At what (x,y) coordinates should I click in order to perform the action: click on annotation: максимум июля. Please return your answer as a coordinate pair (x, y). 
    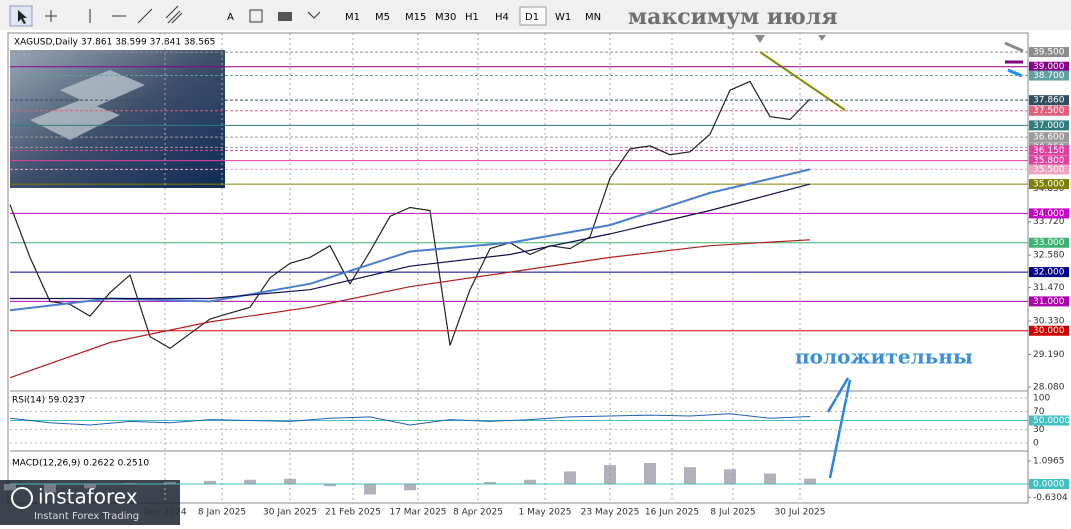
    Looking at the image, I should click on (733, 17).